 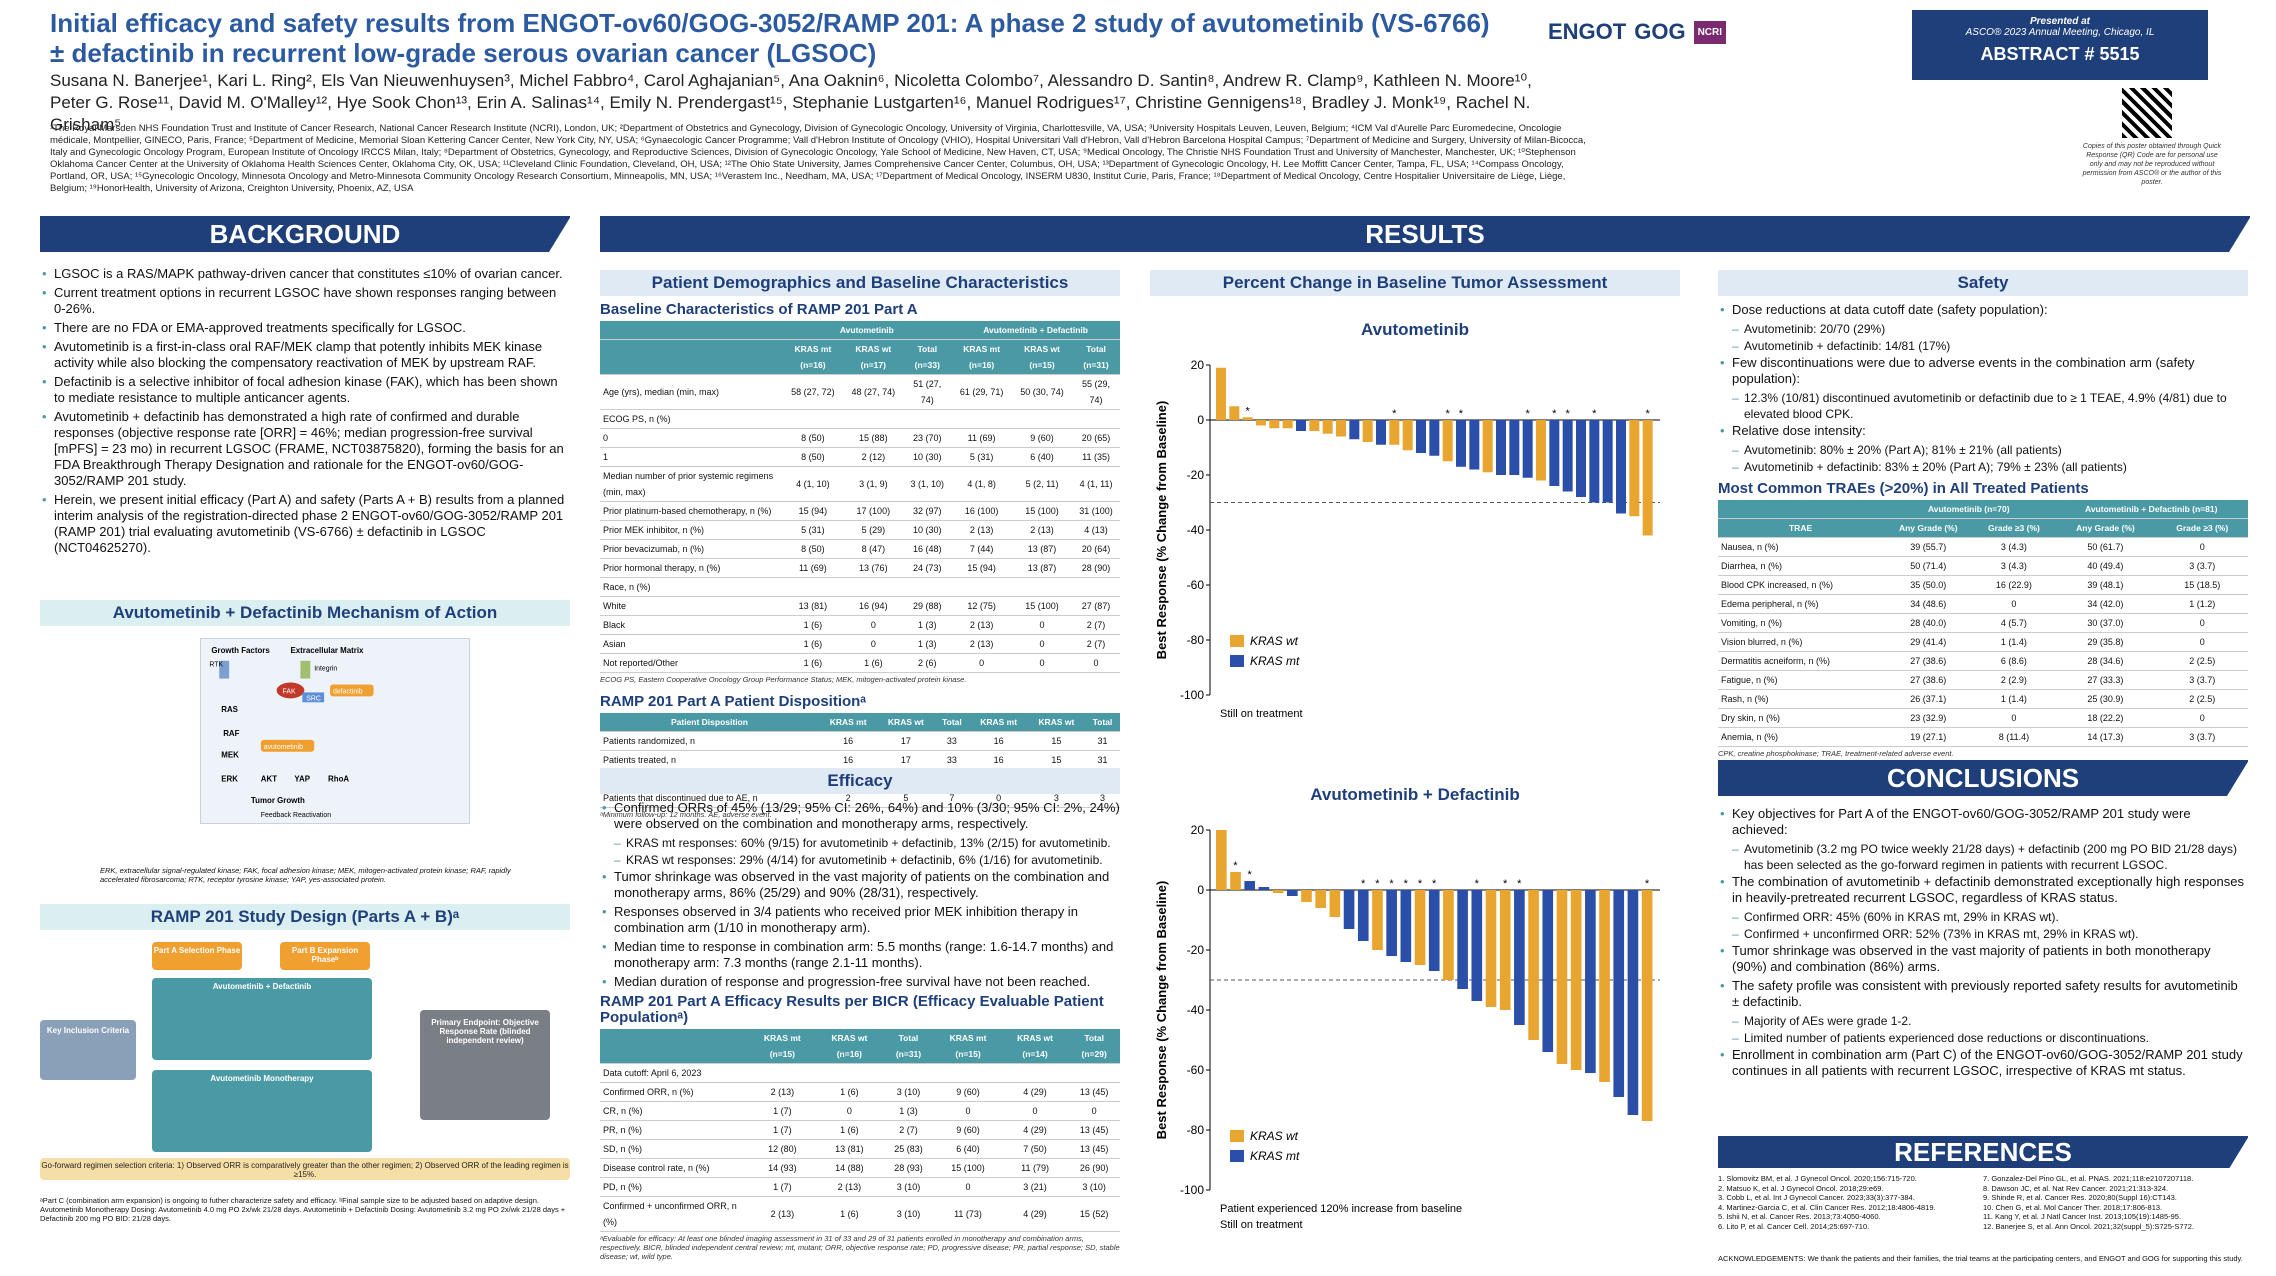 What do you see at coordinates (1096, 568) in the screenshot?
I see `table-cell: 28 (90)` at bounding box center [1096, 568].